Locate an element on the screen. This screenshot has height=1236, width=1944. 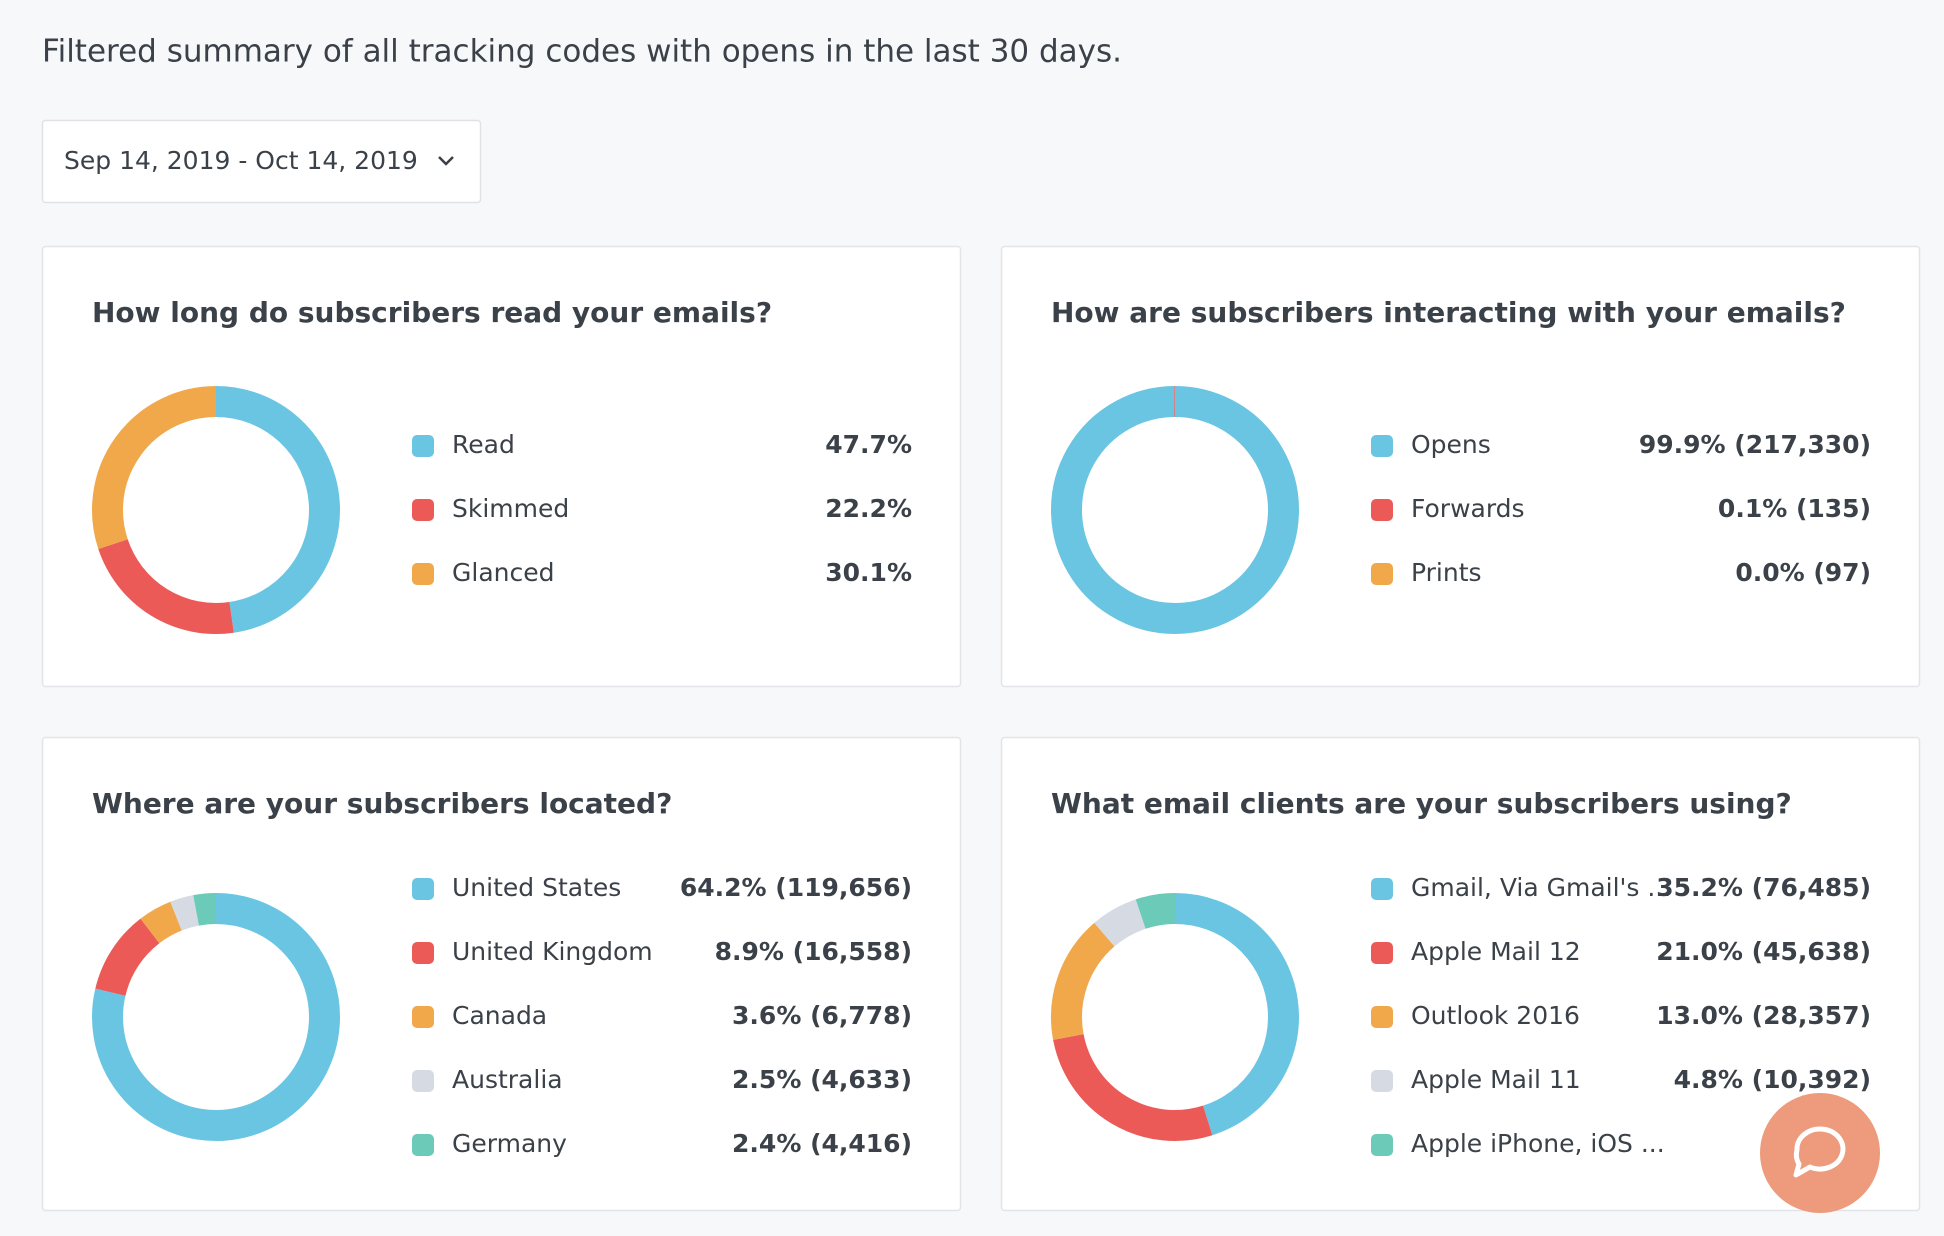
chat-icon is located at coordinates (1819, 1152).